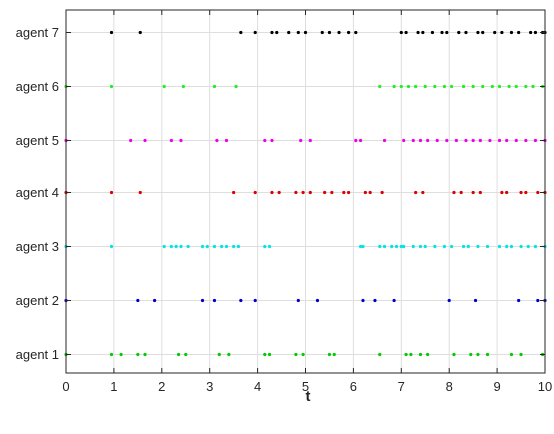 This screenshot has height=434, width=554. What do you see at coordinates (37, 300) in the screenshot?
I see `y-tick-label: agent 2` at bounding box center [37, 300].